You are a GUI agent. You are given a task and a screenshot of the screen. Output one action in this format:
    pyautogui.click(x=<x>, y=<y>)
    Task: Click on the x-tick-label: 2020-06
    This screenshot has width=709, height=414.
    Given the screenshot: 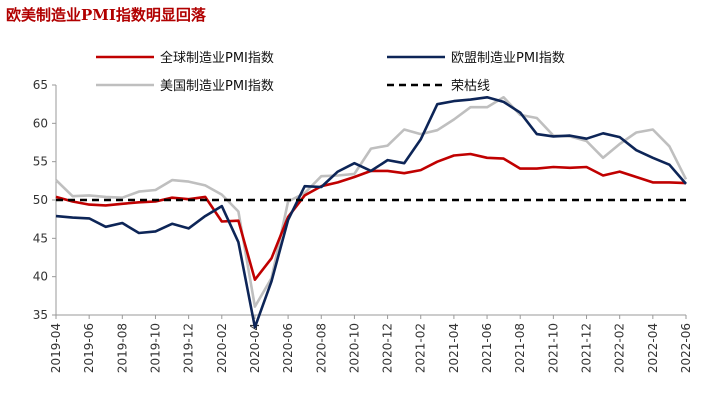 What is the action you would take?
    pyautogui.click(x=288, y=348)
    